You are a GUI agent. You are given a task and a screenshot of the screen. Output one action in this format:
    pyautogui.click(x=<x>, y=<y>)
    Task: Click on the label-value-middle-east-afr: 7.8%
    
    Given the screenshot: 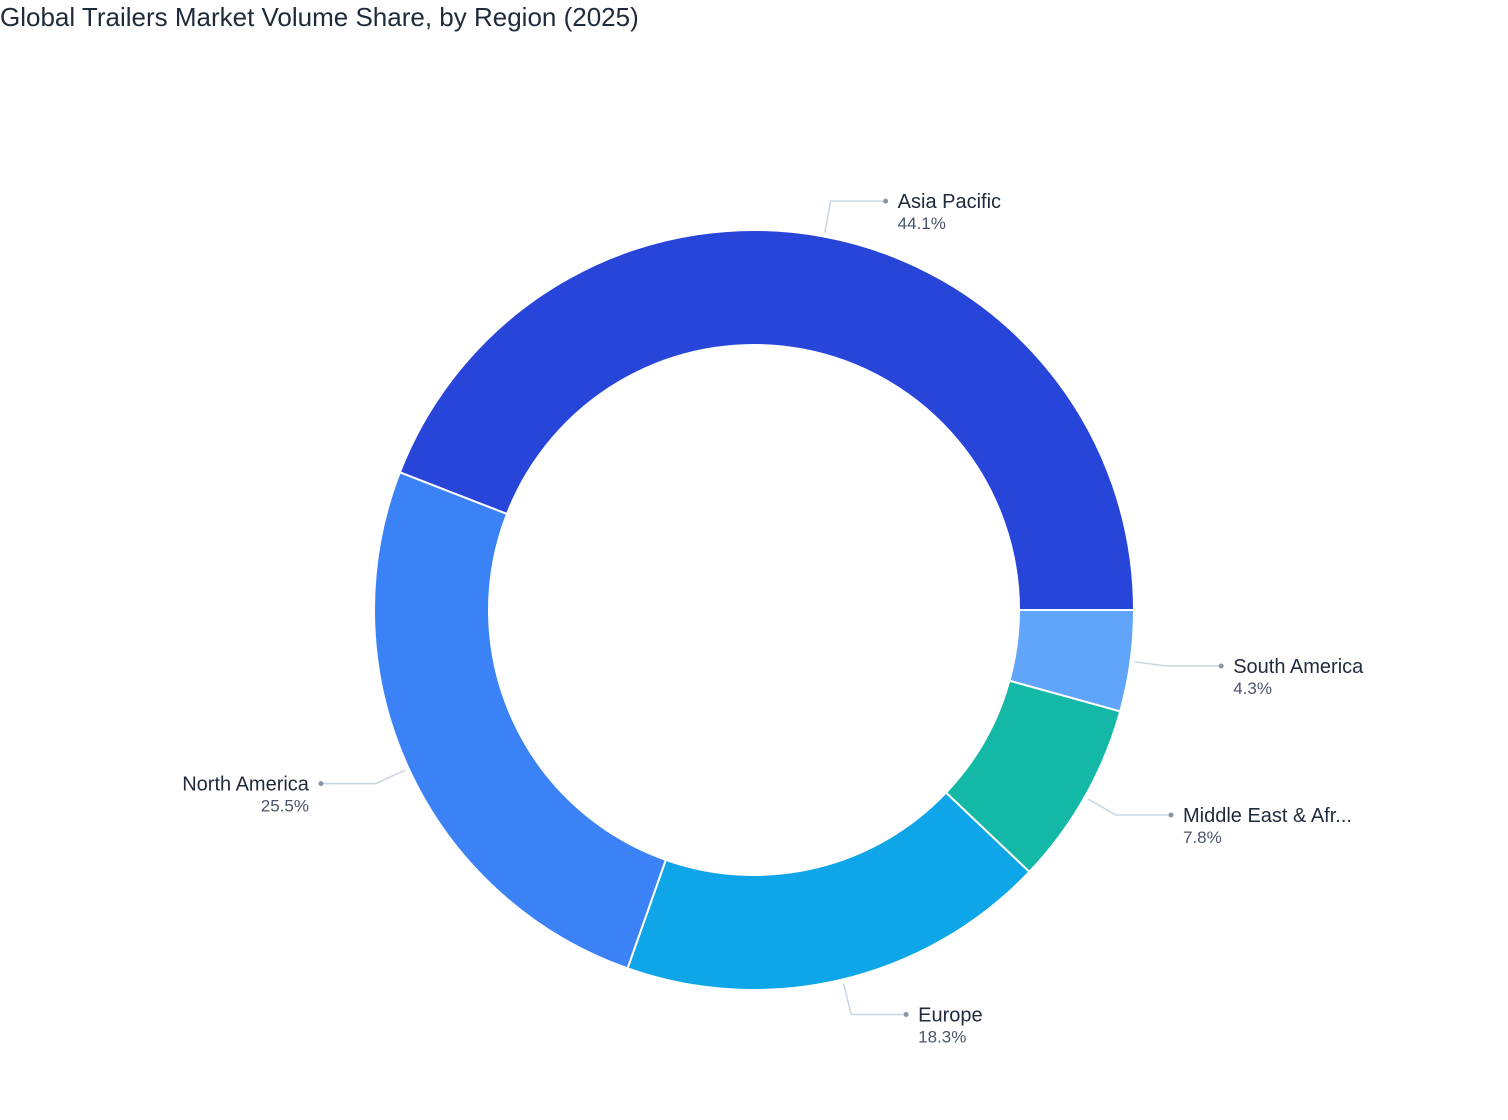 What is the action you would take?
    pyautogui.click(x=1202, y=837)
    